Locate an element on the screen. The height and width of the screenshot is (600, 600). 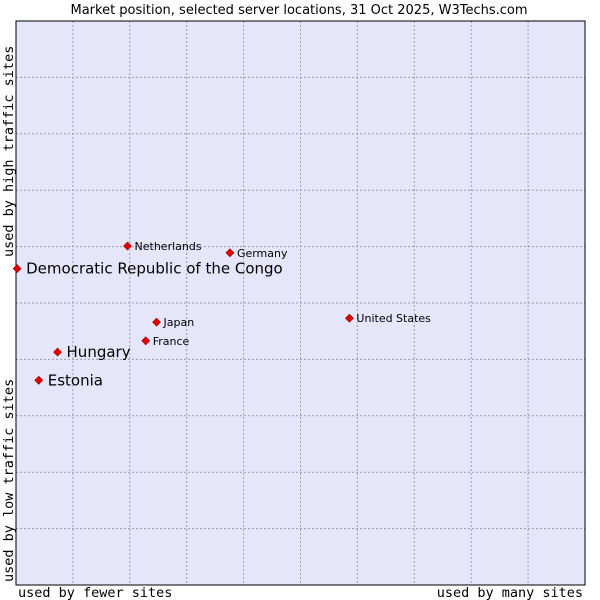
y-axis-label-bottom: used by low traffic sites is located at coordinates (9, 480).